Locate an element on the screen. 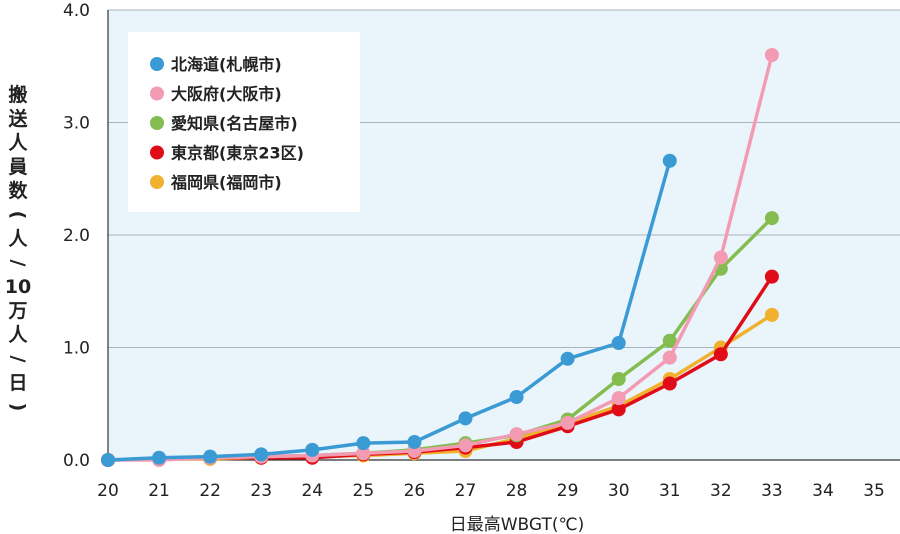 The image size is (900, 534). y-axis-title-char: 10 is located at coordinates (18, 287).